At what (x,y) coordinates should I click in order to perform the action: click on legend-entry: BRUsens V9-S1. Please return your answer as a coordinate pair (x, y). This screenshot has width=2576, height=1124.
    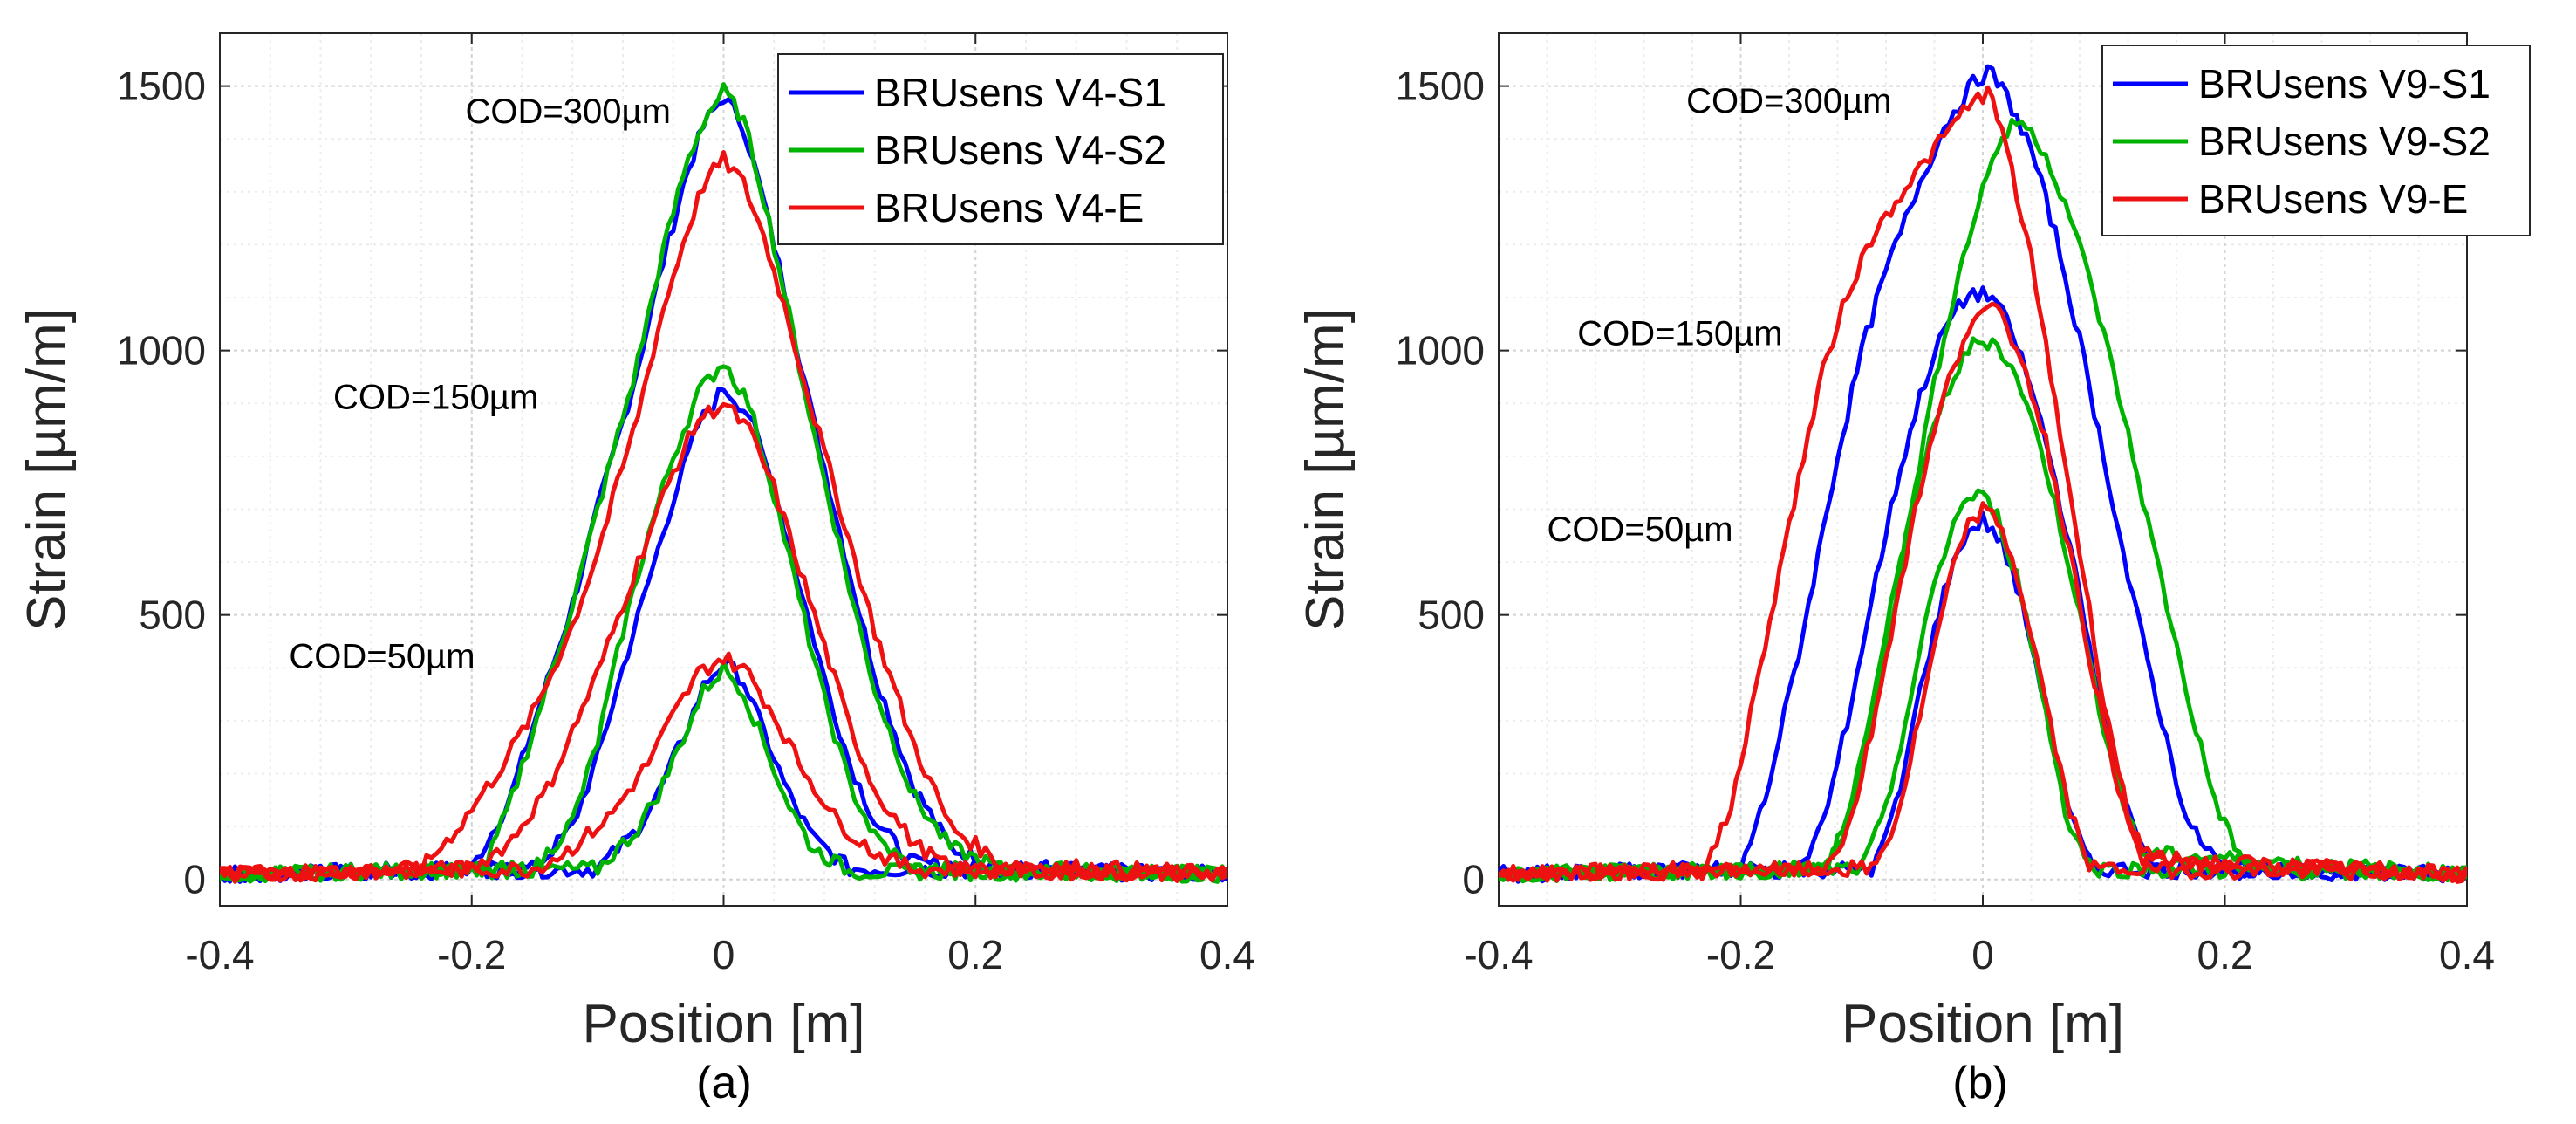
    Looking at the image, I should click on (2344, 84).